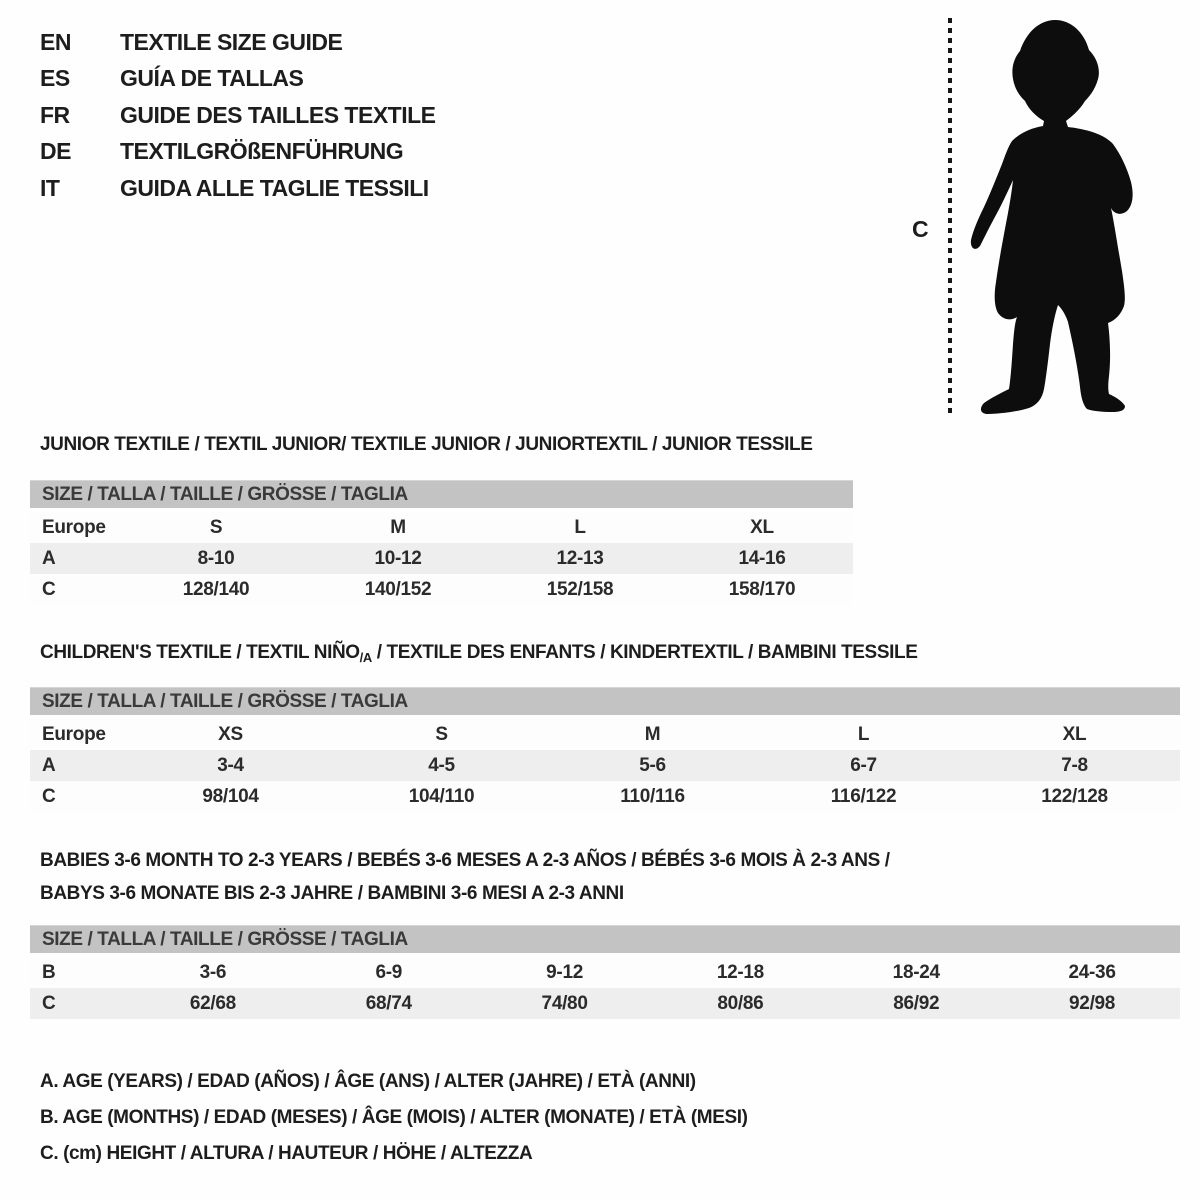  I want to click on height-value: 74/80, so click(564, 1003).